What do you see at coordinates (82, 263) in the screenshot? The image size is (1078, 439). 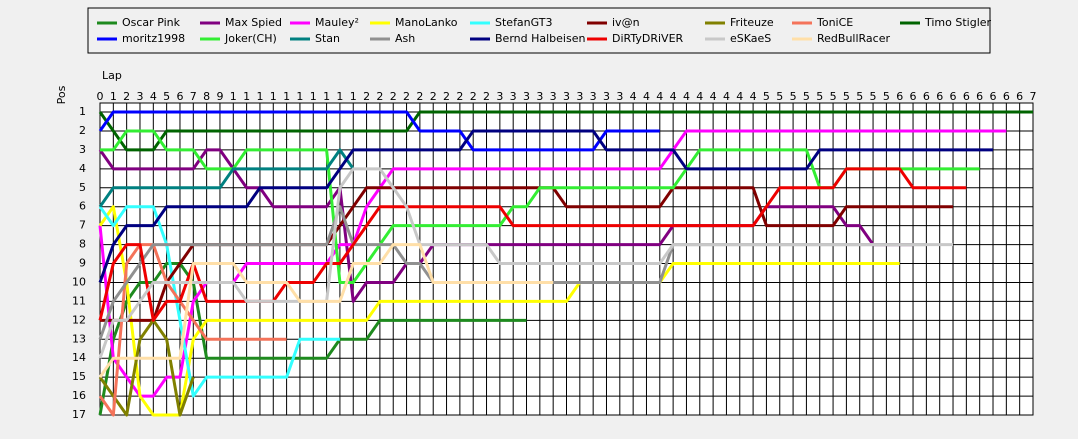 I see `y-tick-label: 9` at bounding box center [82, 263].